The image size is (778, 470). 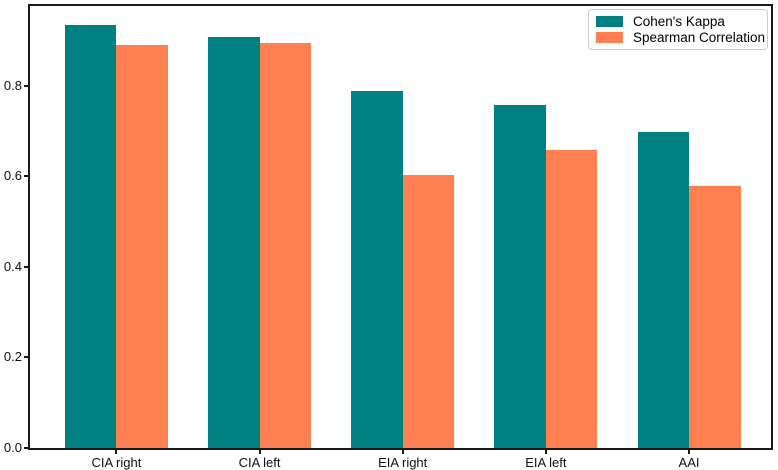 I want to click on legend-label-cohens-kappa: Cohen's Kappa, so click(x=679, y=22).